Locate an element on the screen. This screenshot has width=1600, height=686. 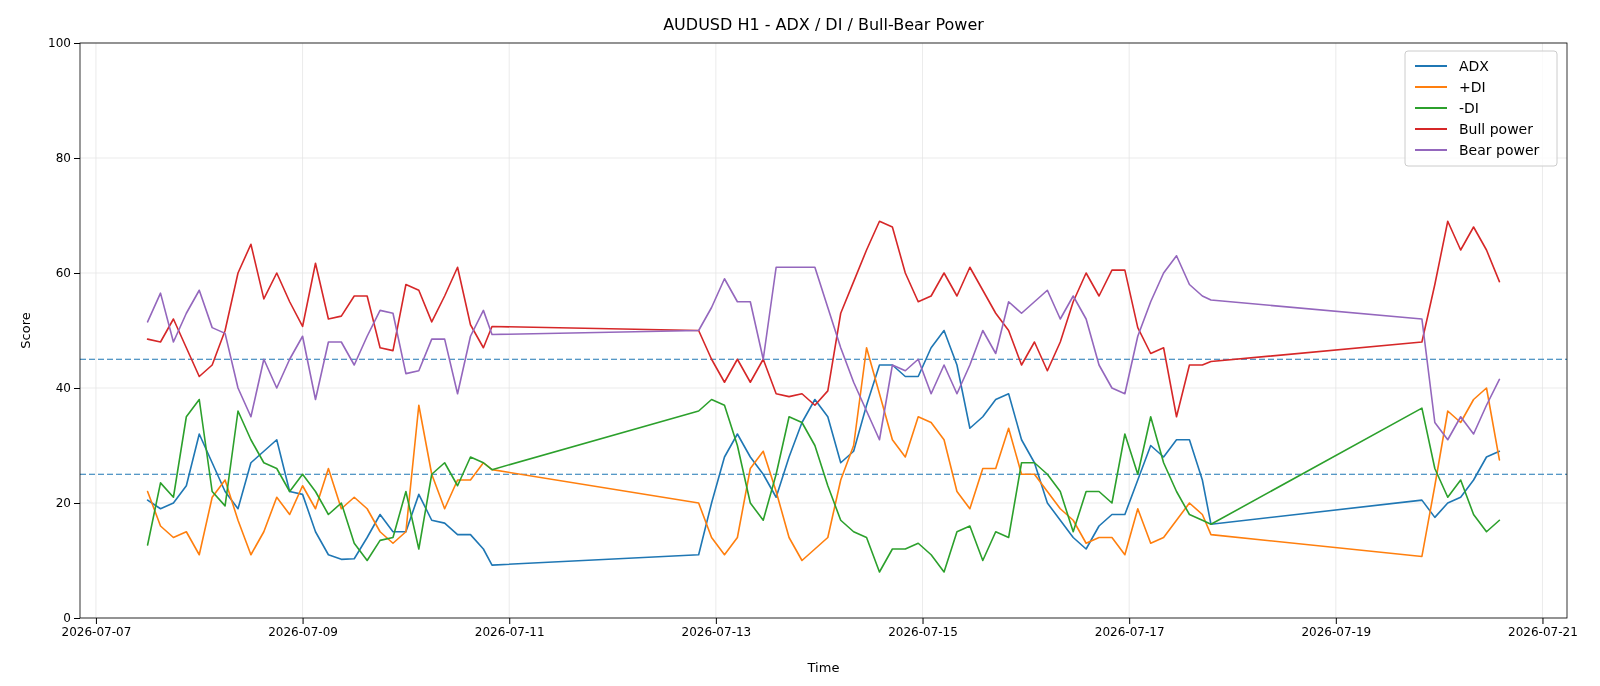
x-tick-label: 2026-07-19 is located at coordinates (1336, 631).